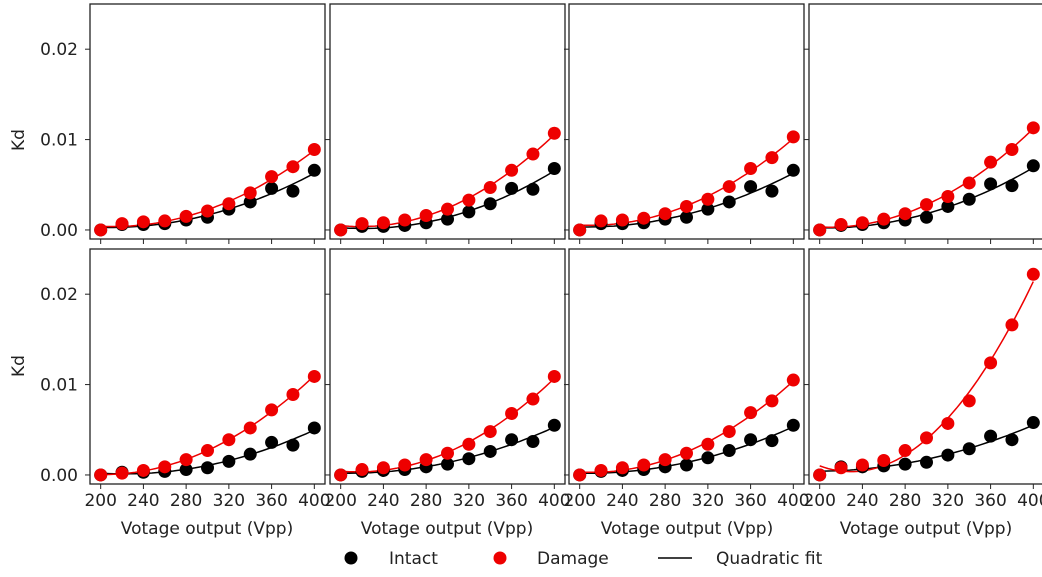 The width and height of the screenshot is (1042, 577). I want to click on y-tick-label: 0.01, so click(59, 141).